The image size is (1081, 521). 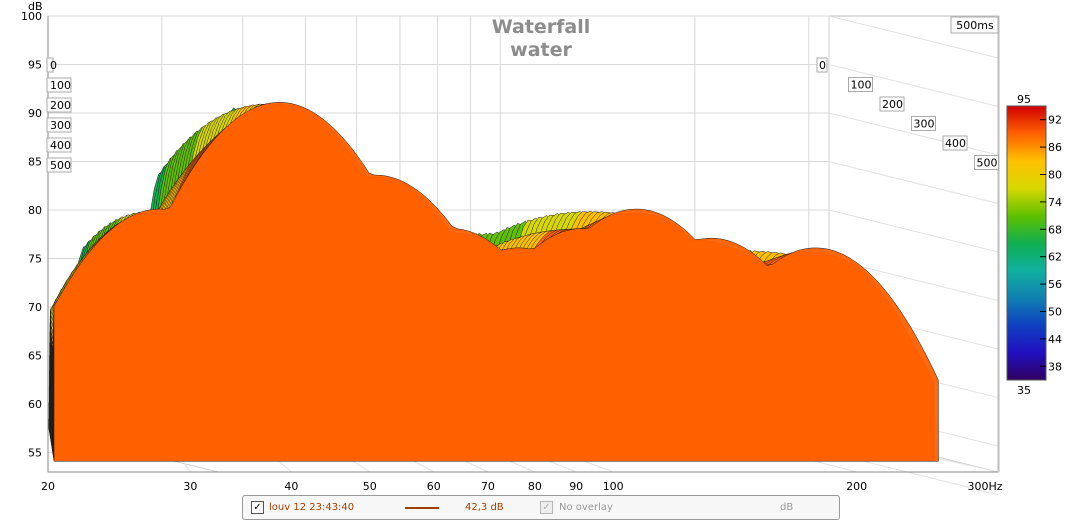 What do you see at coordinates (48, 486) in the screenshot?
I see `x-tick-label: 20` at bounding box center [48, 486].